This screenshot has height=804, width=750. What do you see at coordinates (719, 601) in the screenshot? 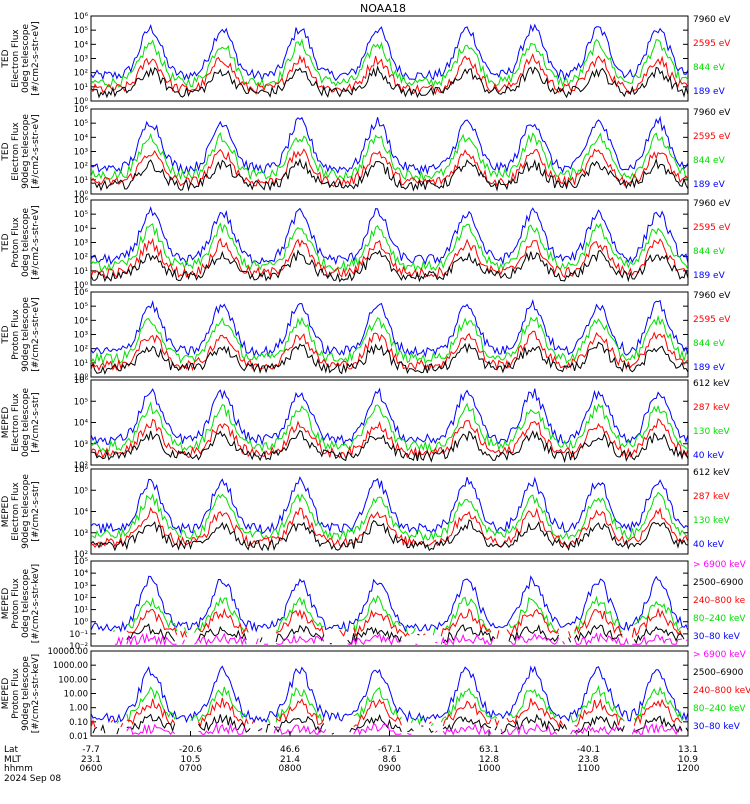
I see `legend-entry: 240–800 ke` at bounding box center [719, 601].